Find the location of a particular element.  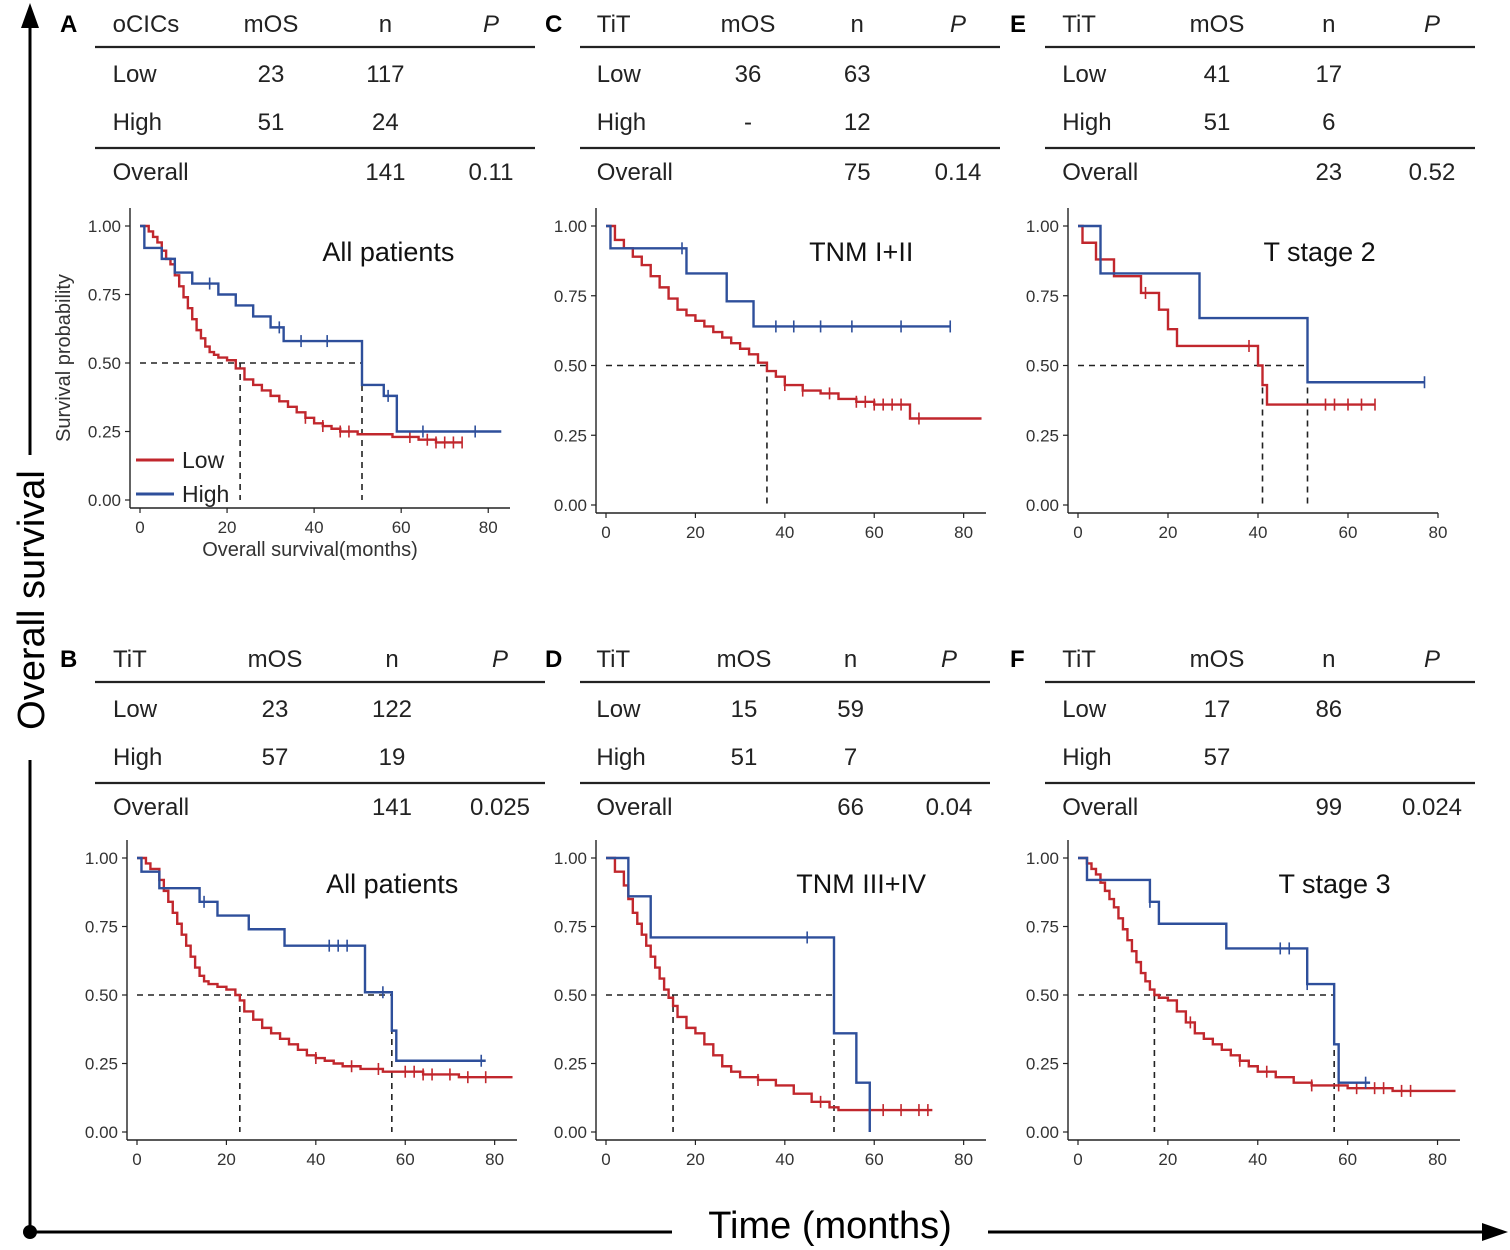

figure-x-arrowhead is located at coordinates (1495, 1232).